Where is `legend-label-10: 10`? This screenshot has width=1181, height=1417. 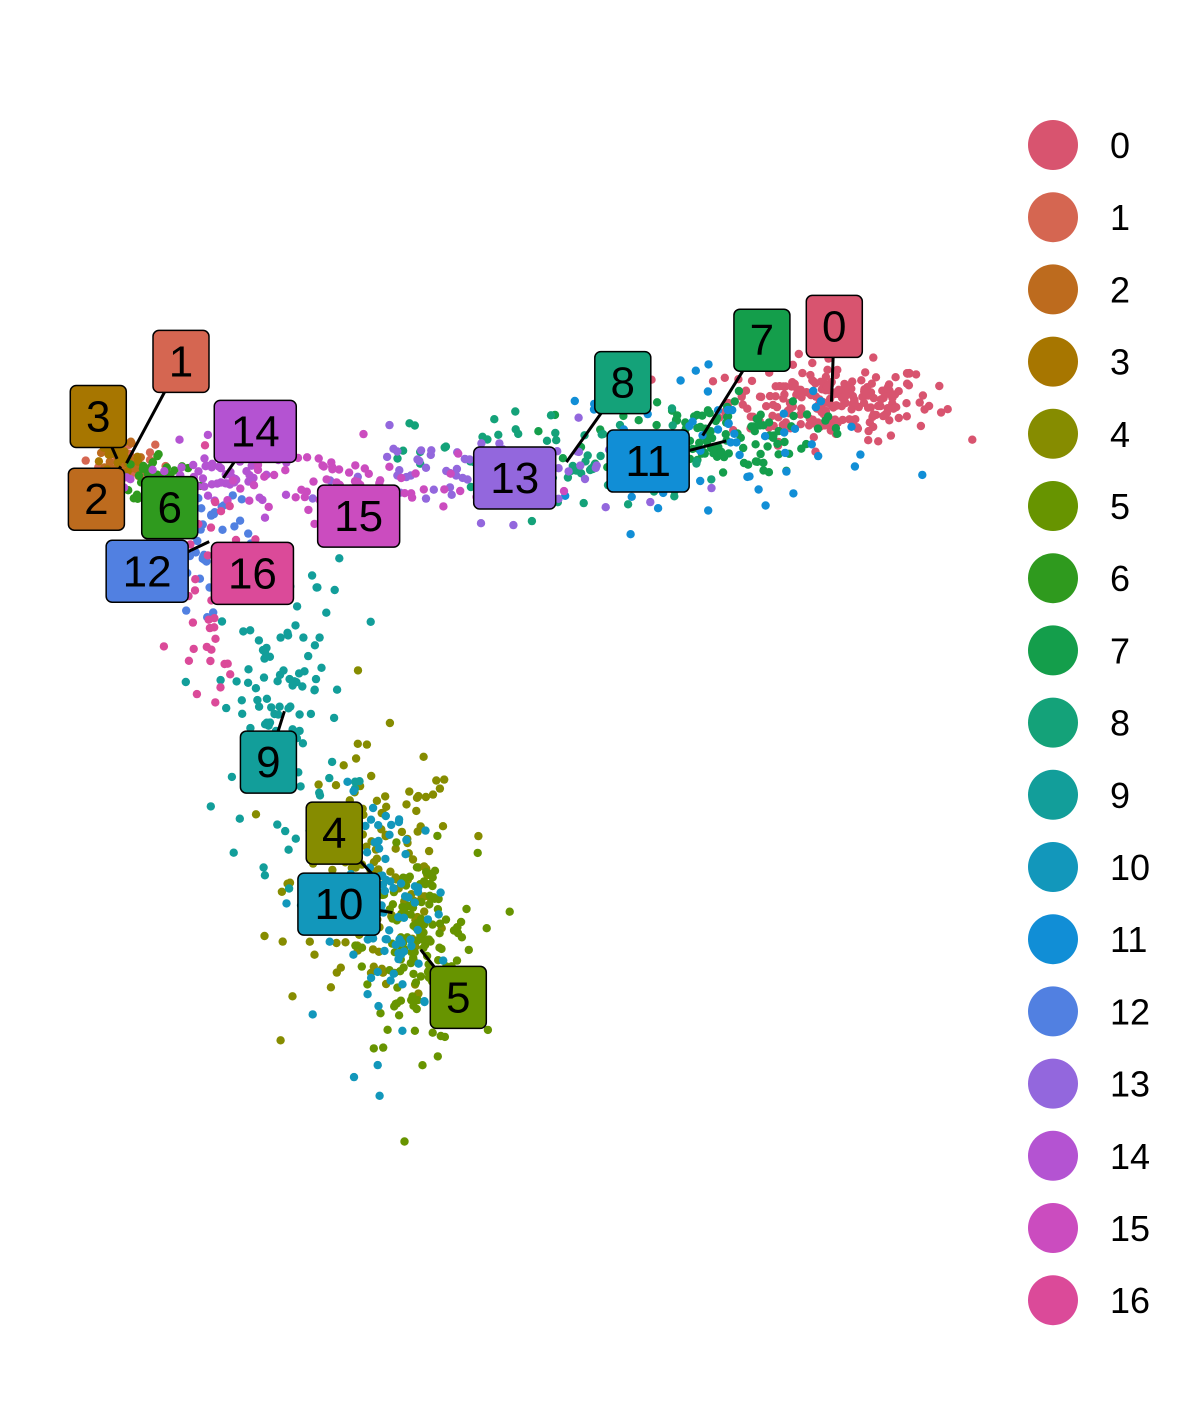
legend-label-10: 10 is located at coordinates (1130, 867).